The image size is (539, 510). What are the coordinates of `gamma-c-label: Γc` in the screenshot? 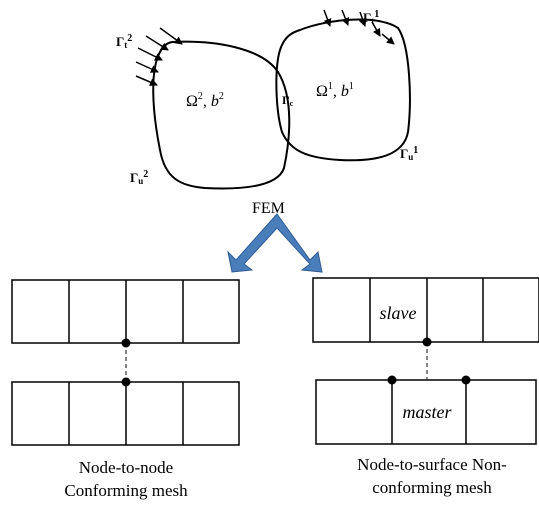 It's located at (288, 100).